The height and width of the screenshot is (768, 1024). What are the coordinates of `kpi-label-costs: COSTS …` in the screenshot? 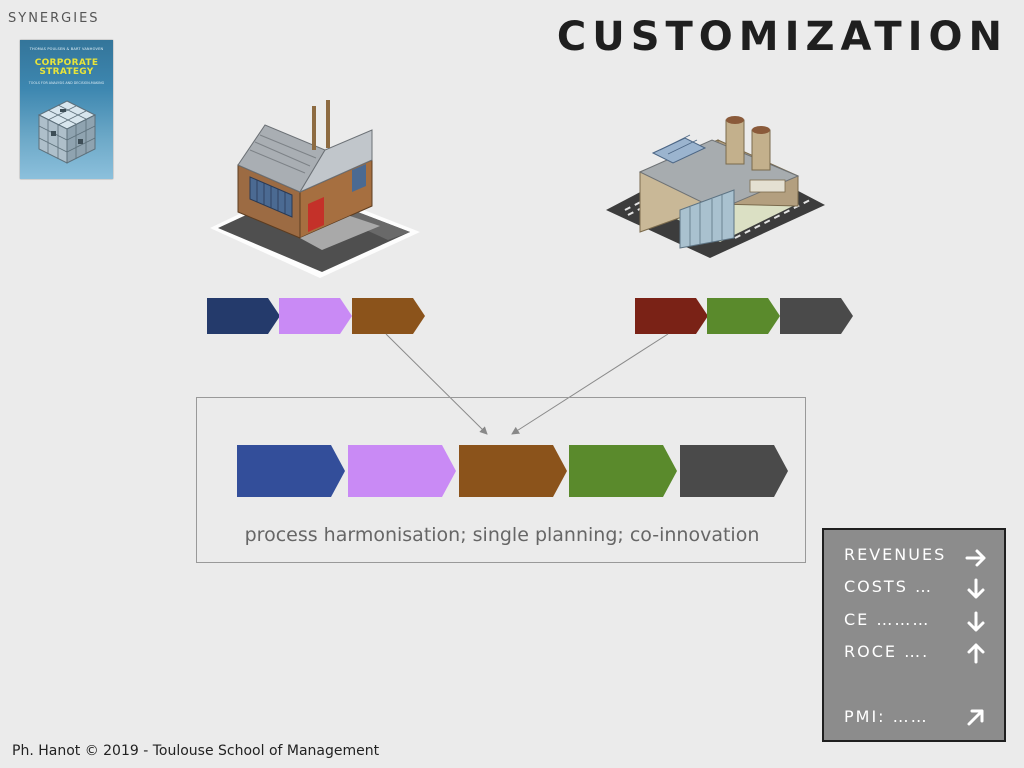 It's located at (888, 586).